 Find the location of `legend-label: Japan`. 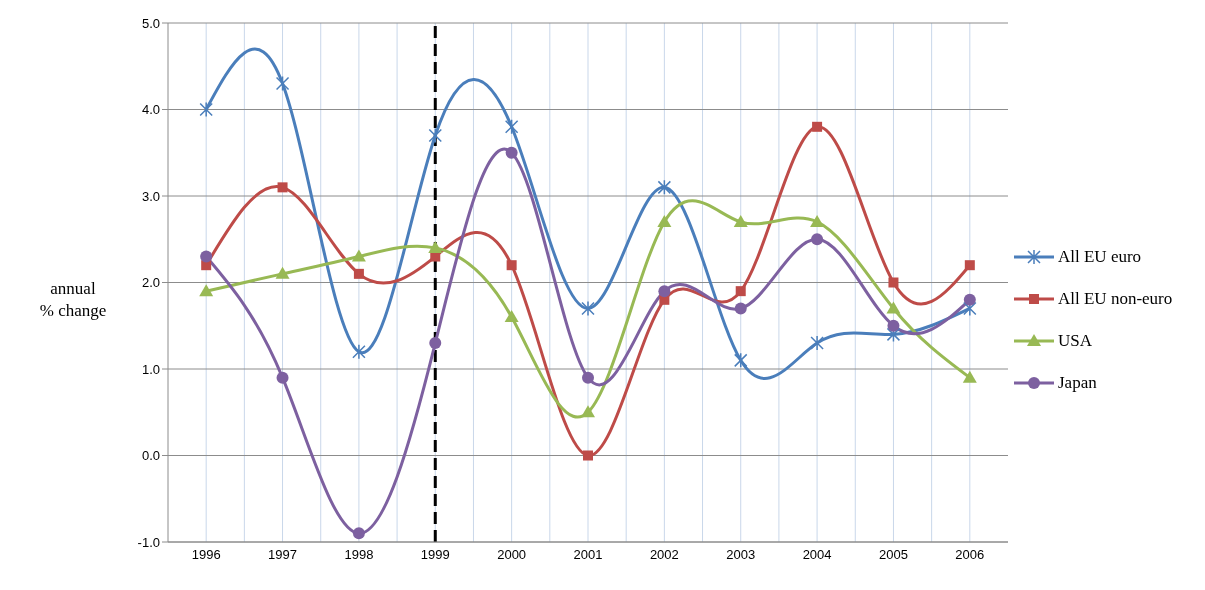

legend-label: Japan is located at coordinates (1077, 383).